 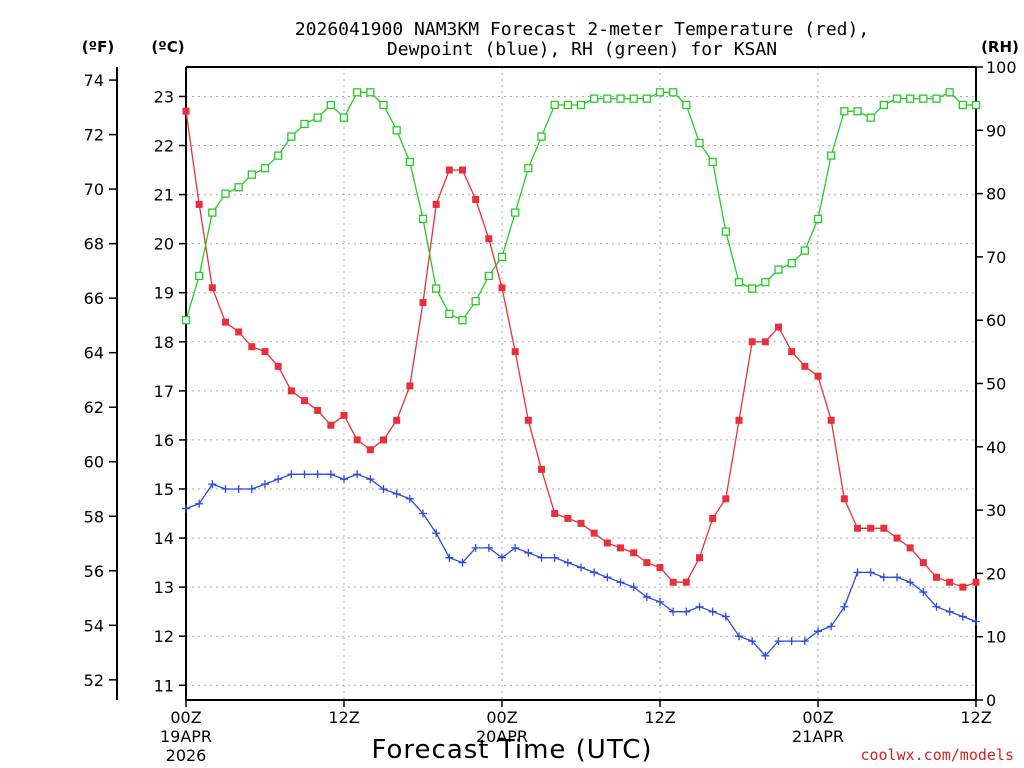 I want to click on rh-tick-label: 50, so click(x=996, y=384).